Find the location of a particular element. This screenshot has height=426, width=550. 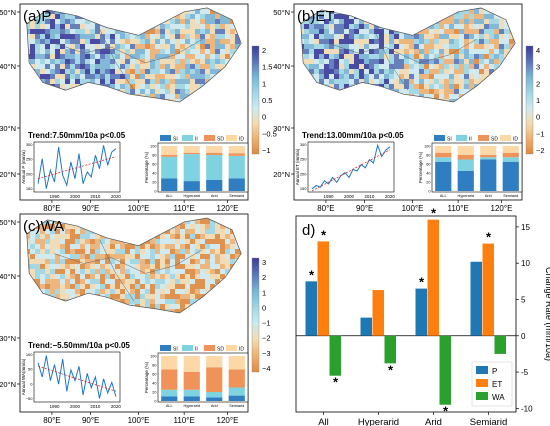

bar-ET is located at coordinates (323, 288).